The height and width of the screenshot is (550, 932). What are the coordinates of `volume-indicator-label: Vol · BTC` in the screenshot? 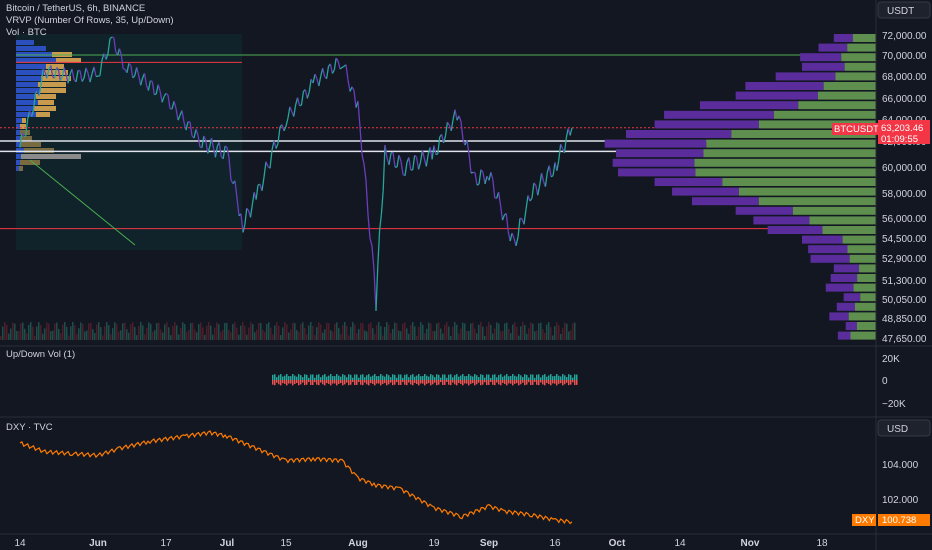 It's located at (26, 32).